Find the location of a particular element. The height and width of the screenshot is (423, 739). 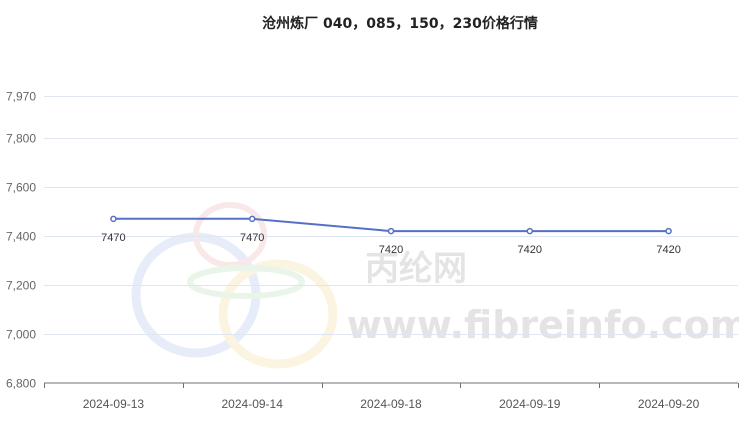

data-labels: 7470 7470 7420 7420 7420 is located at coordinates (391, 244).